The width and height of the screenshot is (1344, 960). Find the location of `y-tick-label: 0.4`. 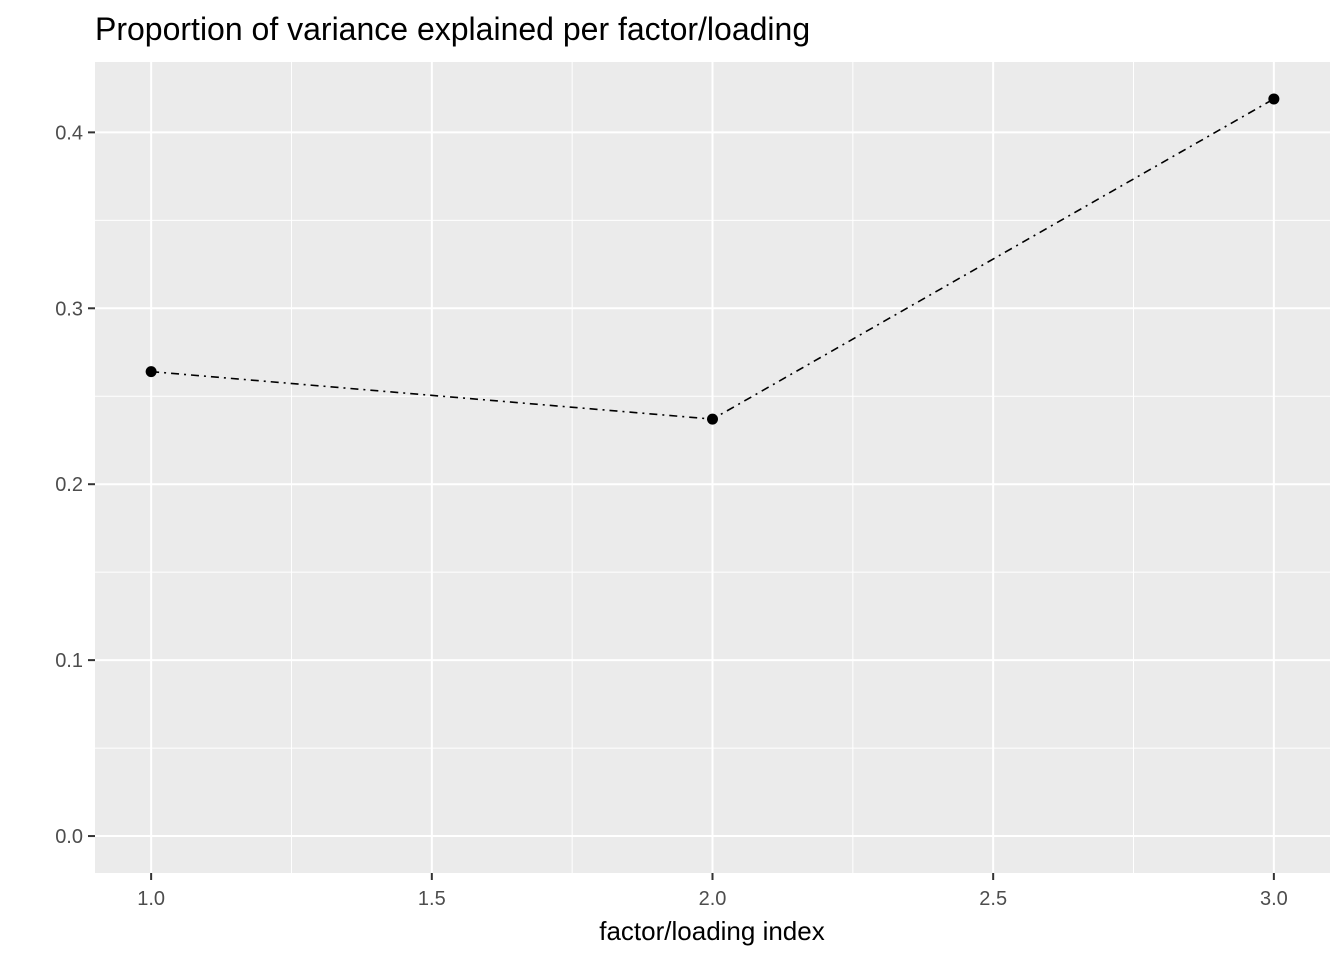

y-tick-label: 0.4 is located at coordinates (69, 133).